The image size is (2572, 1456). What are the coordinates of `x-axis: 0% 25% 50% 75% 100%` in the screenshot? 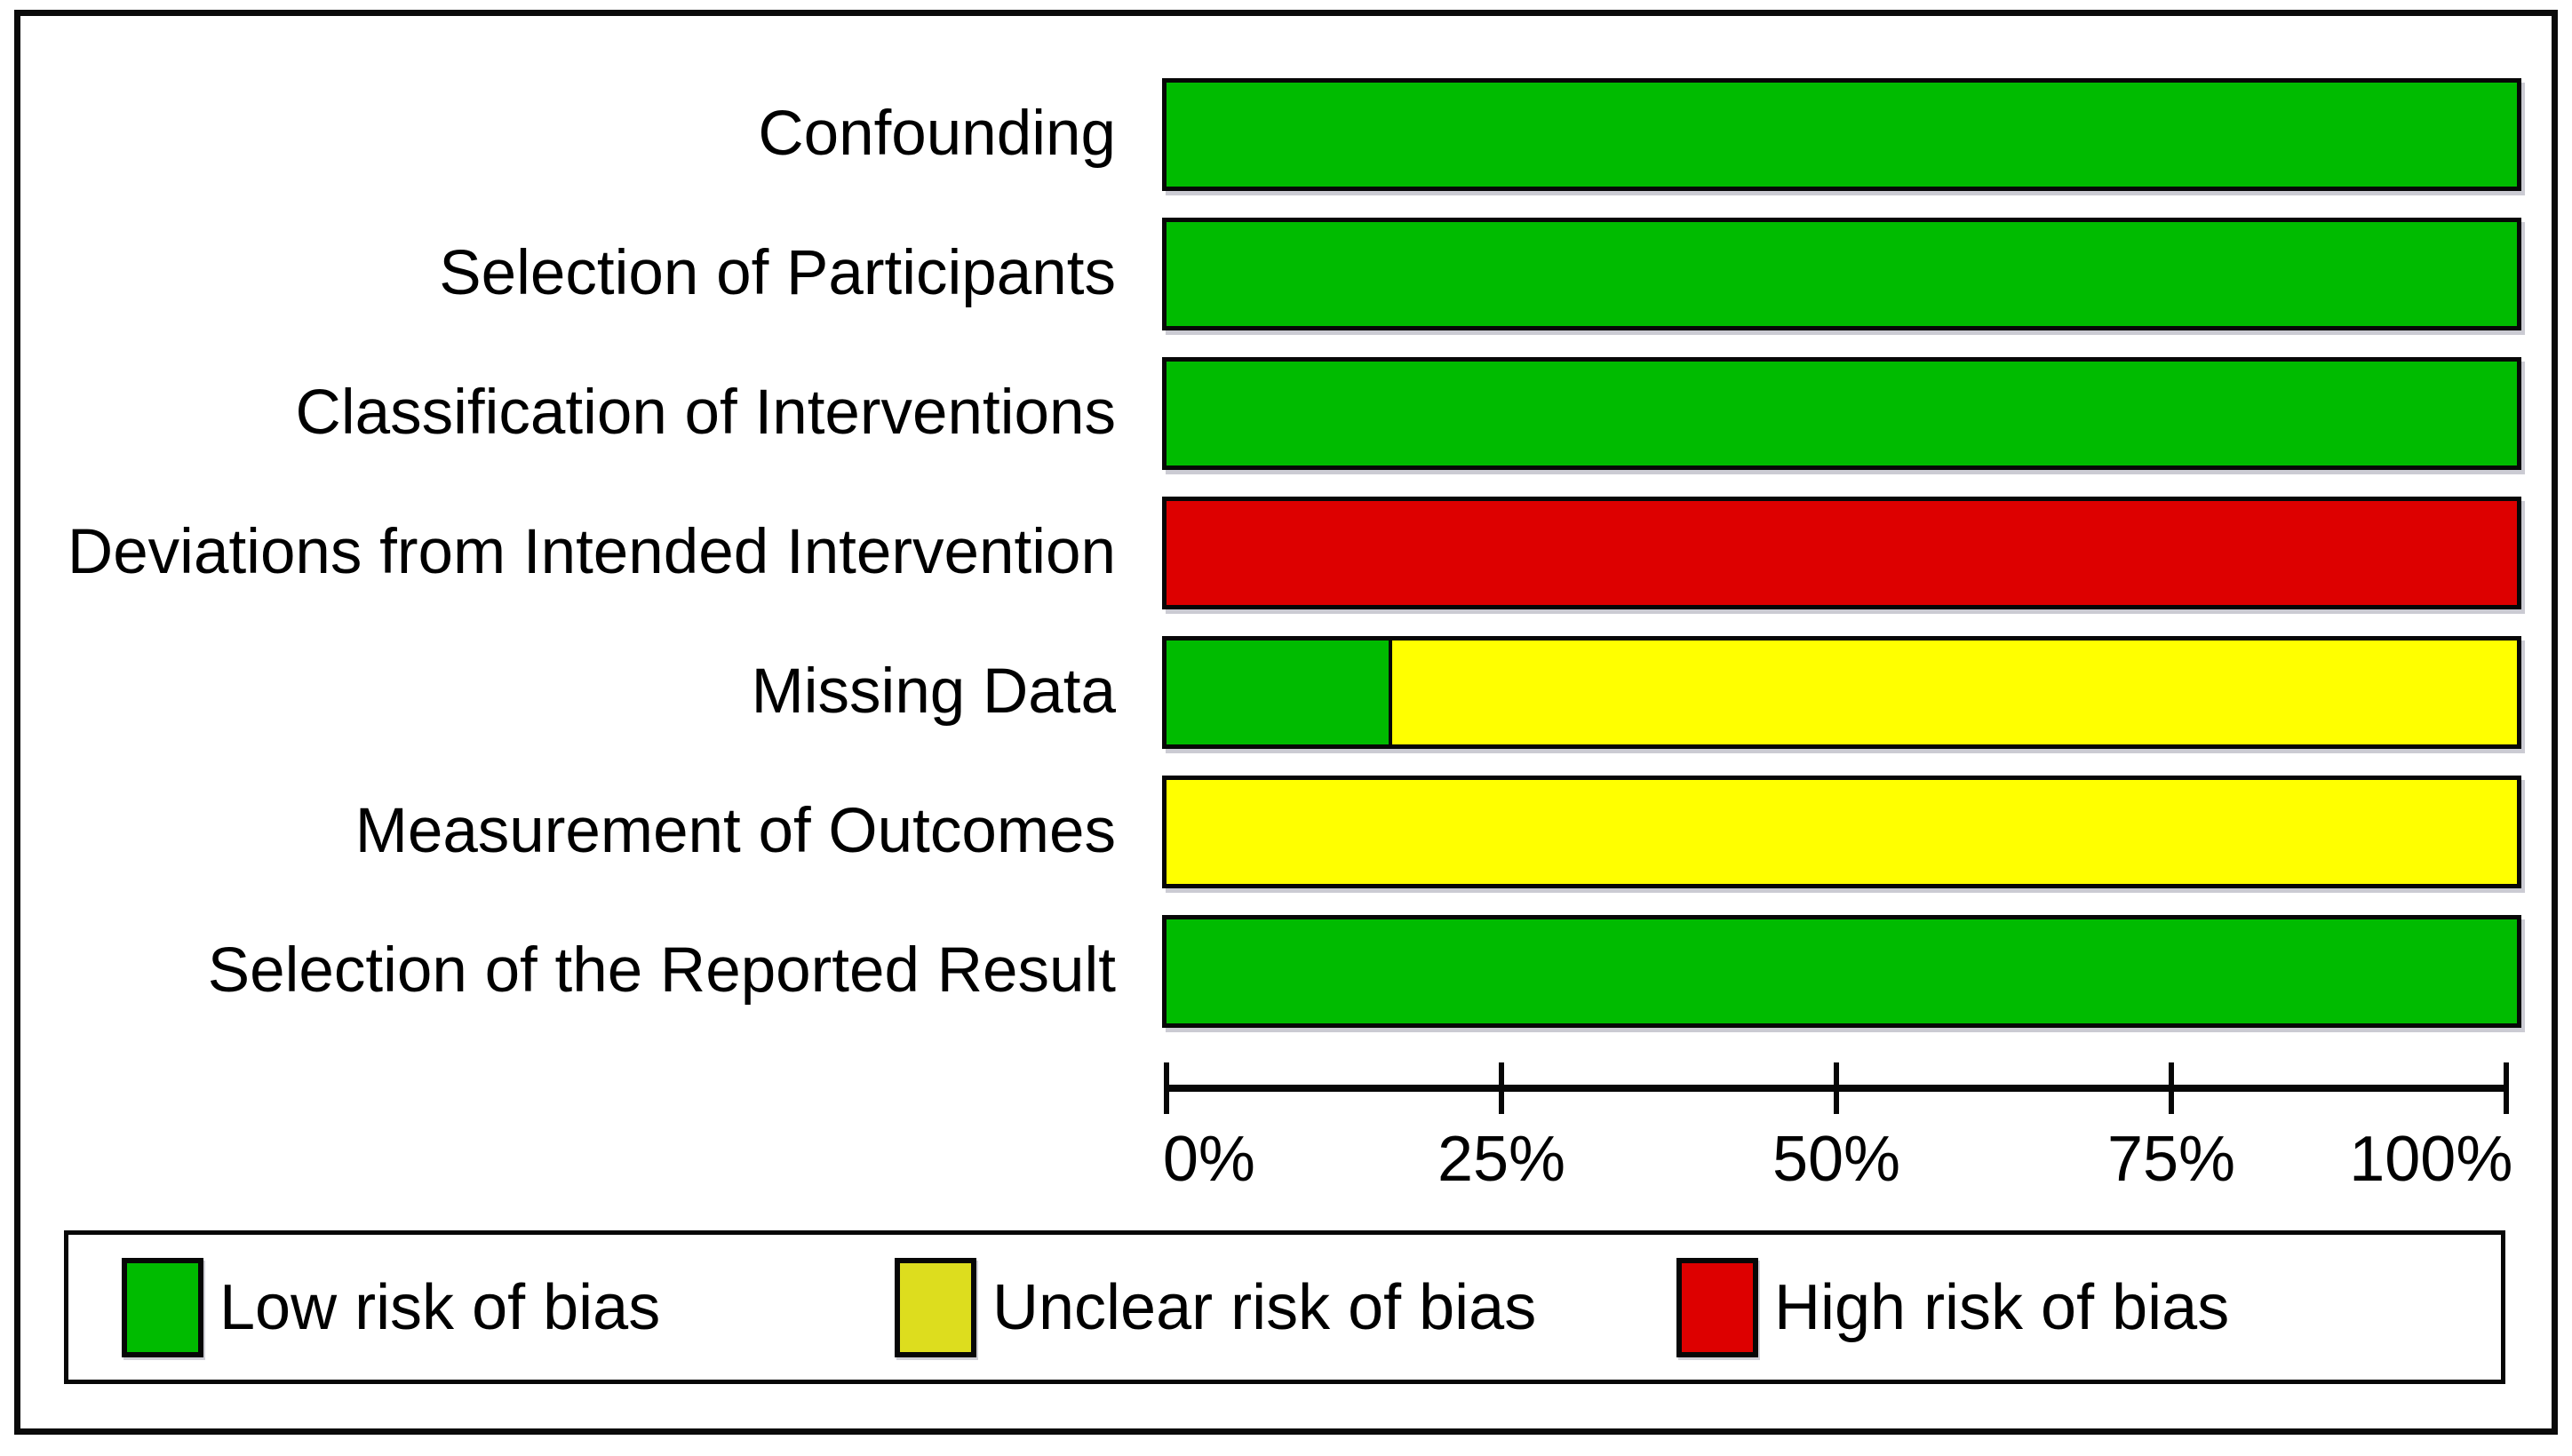 It's located at (1838, 1133).